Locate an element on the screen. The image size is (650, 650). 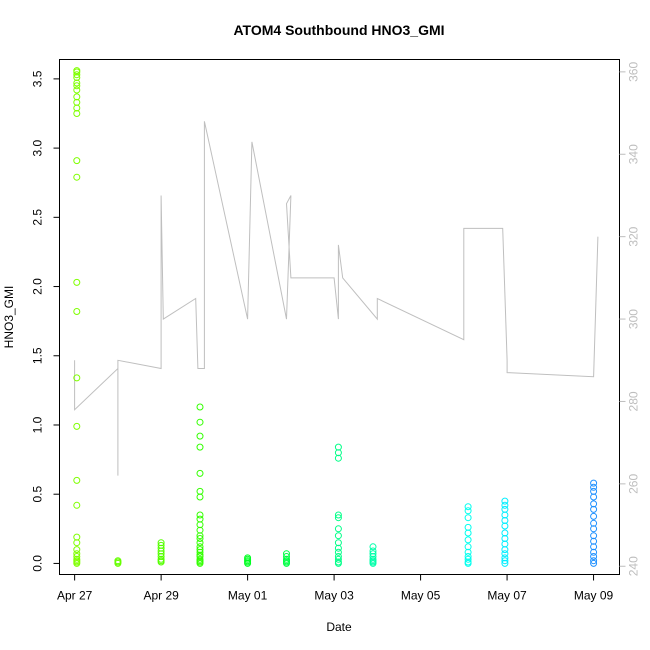
right-y-tick-label: 260 is located at coordinates (634, 484).